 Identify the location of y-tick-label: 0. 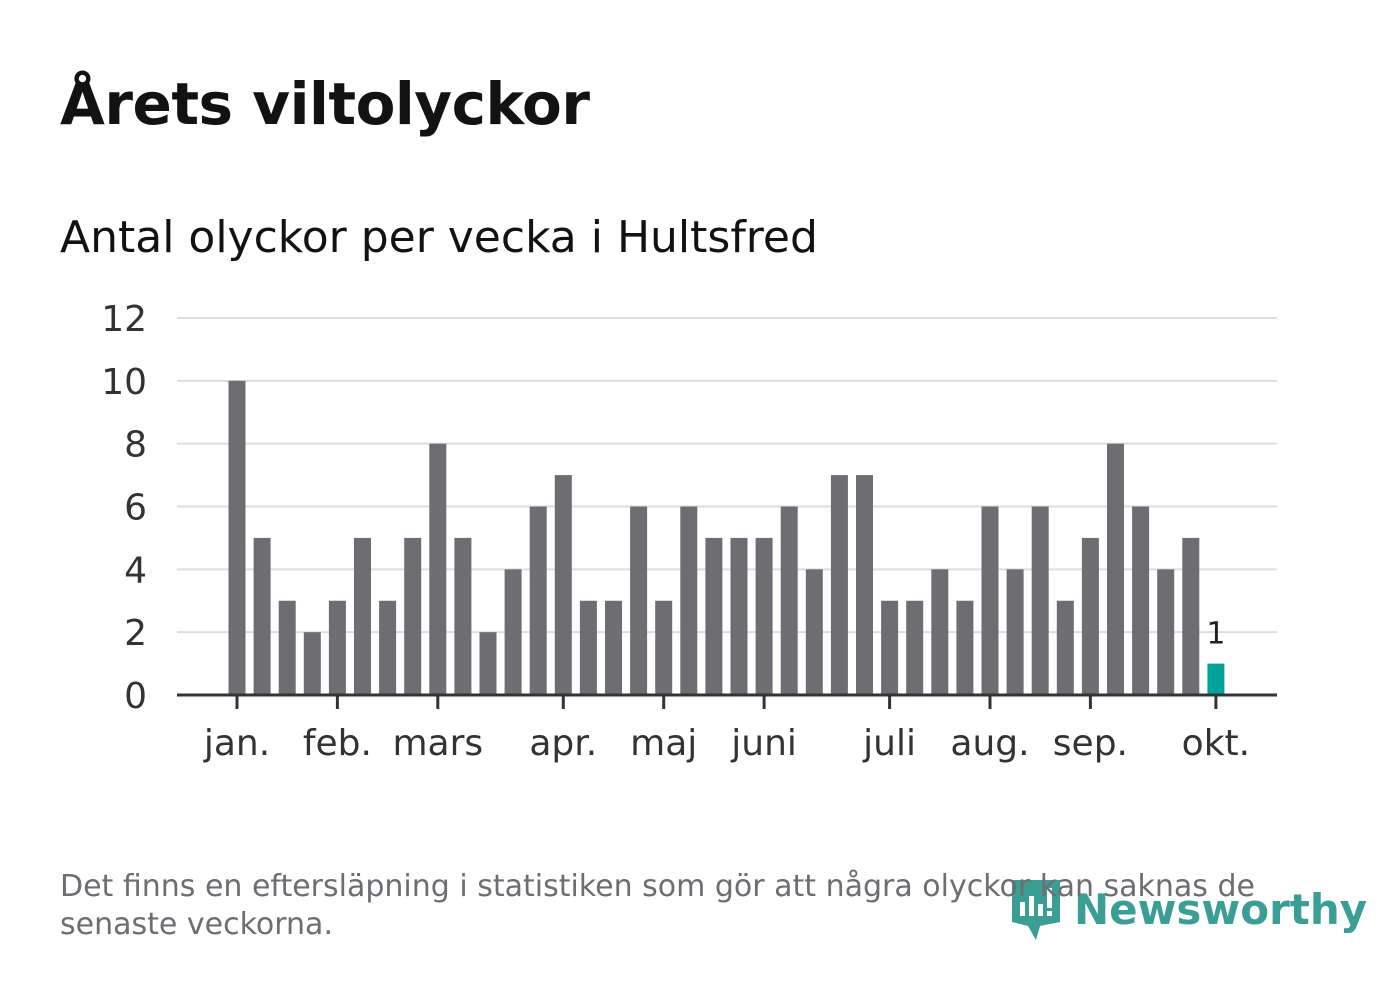
(135, 696).